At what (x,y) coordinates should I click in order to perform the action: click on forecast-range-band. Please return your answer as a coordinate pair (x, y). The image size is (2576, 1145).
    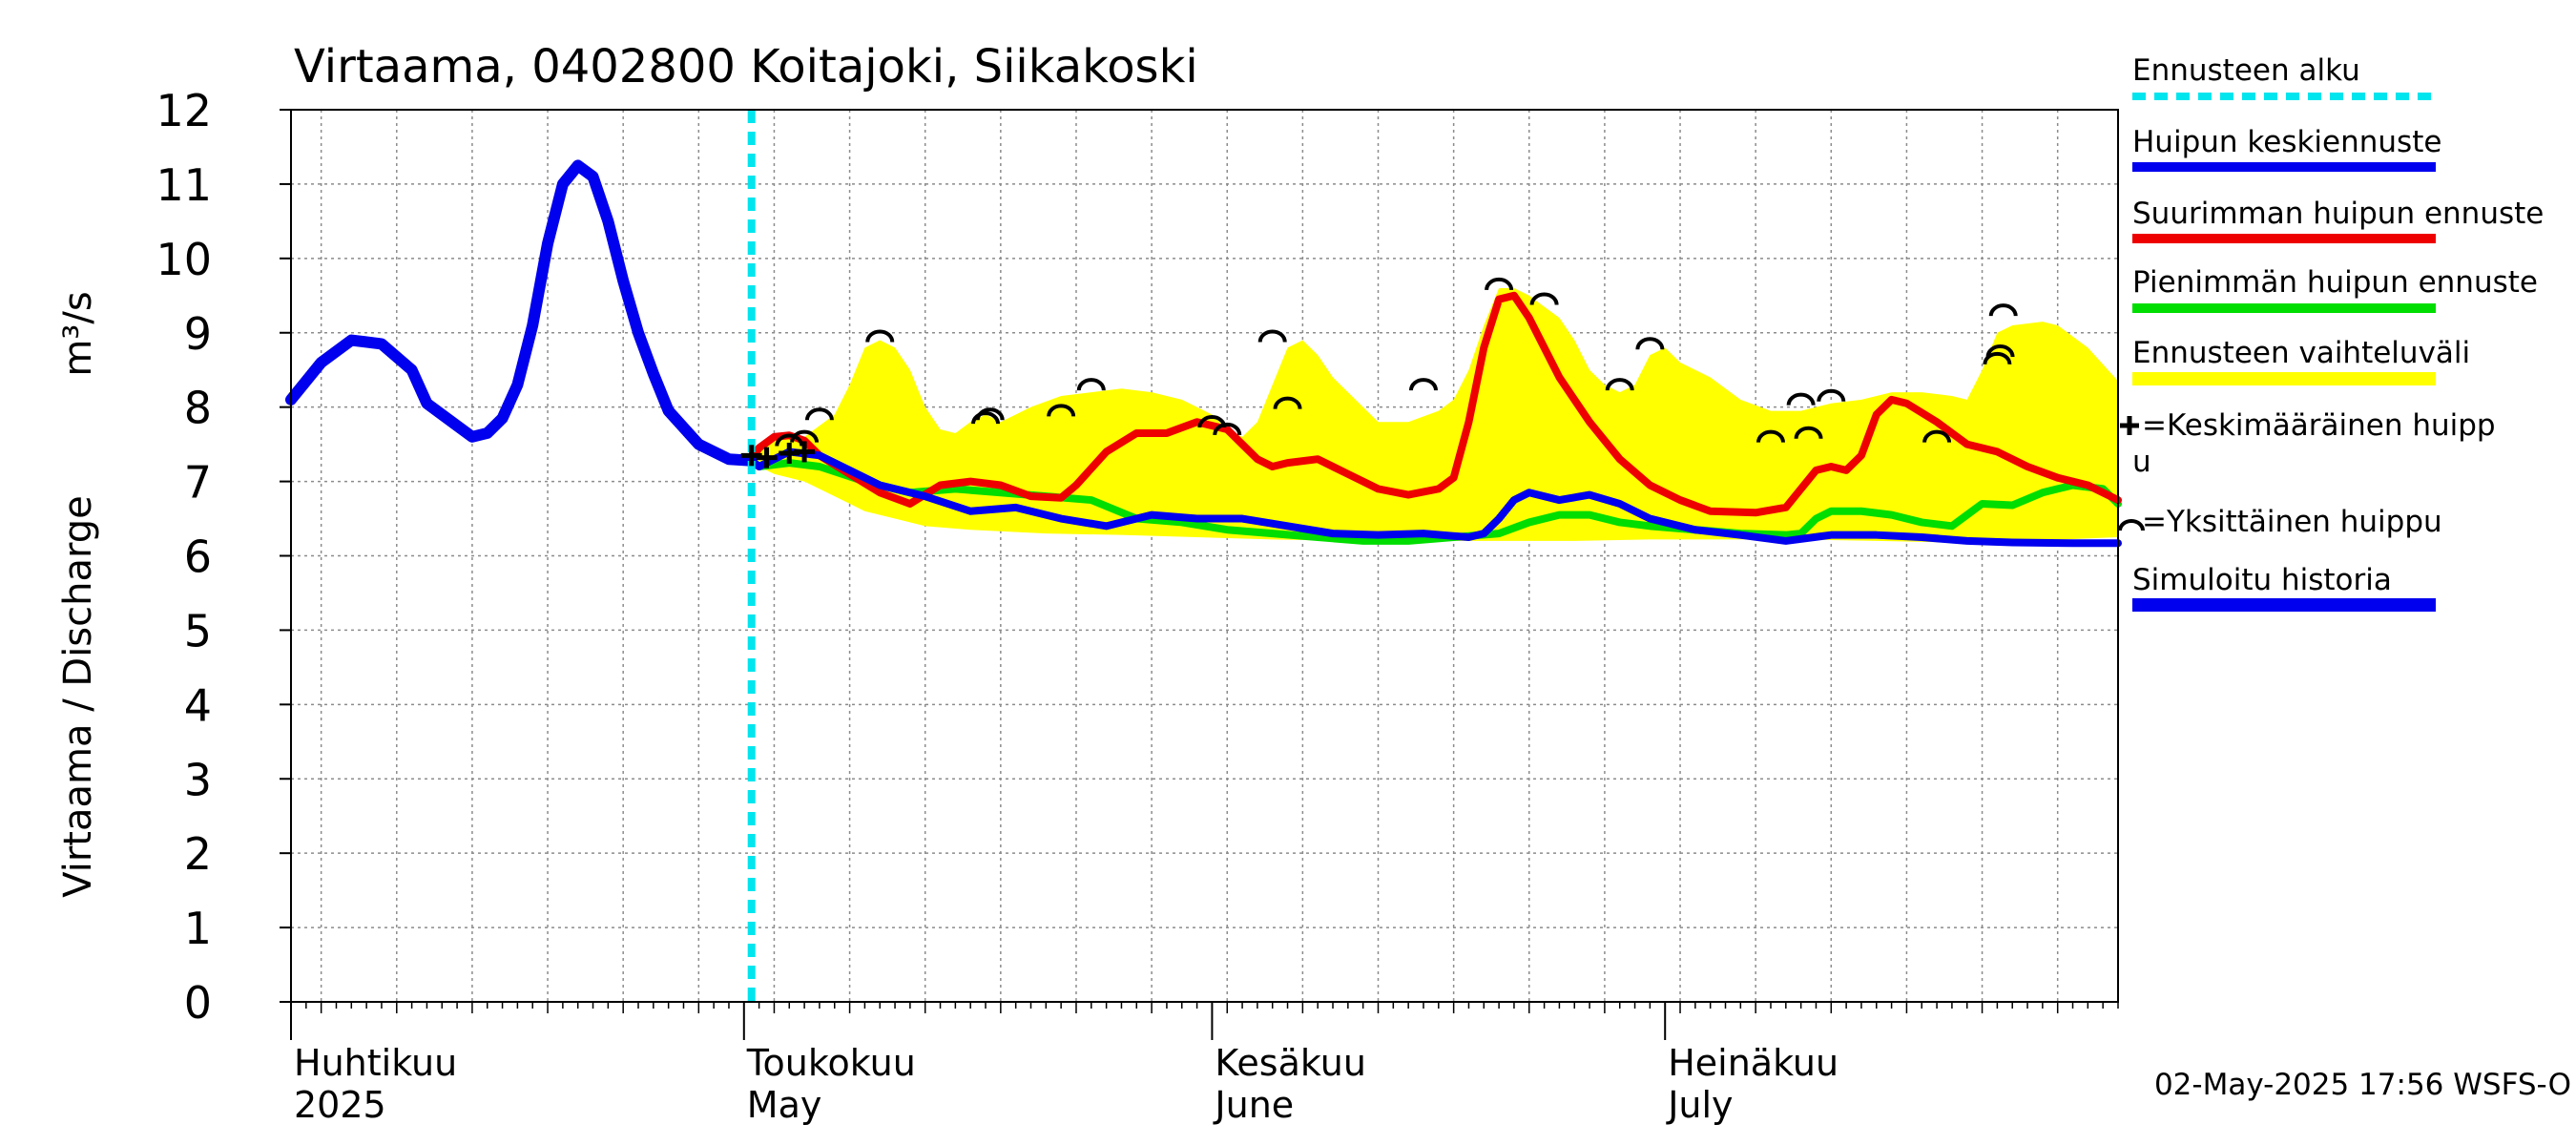
    Looking at the image, I should click on (1435, 416).